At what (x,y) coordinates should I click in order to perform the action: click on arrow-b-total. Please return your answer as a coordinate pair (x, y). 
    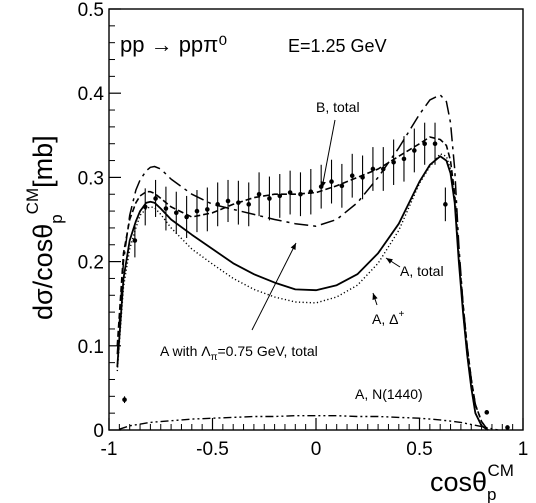
    Looking at the image, I should click on (328, 154).